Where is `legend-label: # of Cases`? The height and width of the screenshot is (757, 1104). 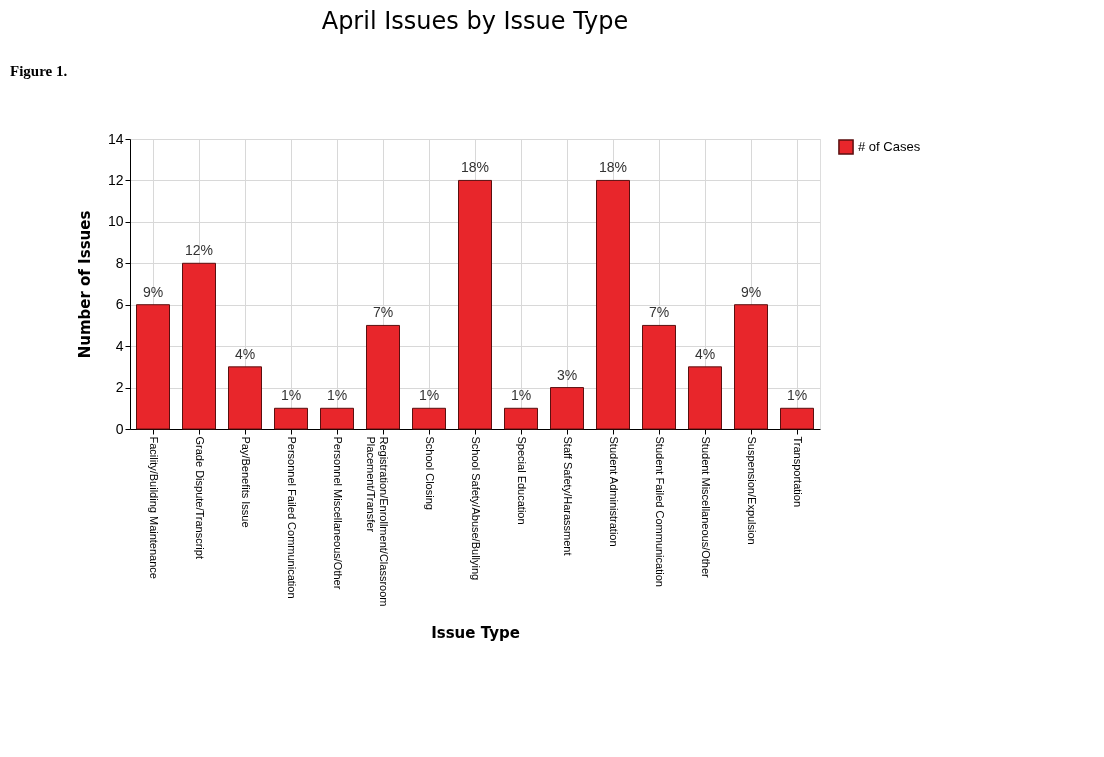
legend-label: # of Cases is located at coordinates (889, 146).